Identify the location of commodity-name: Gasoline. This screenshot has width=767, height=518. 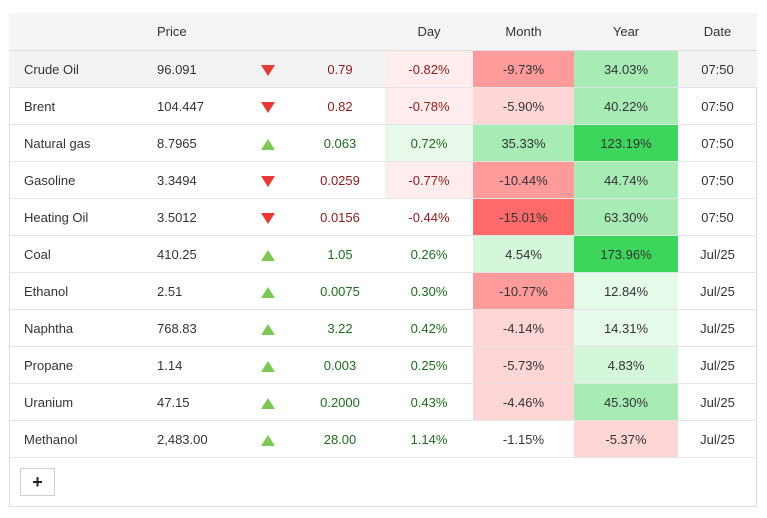
(75, 180).